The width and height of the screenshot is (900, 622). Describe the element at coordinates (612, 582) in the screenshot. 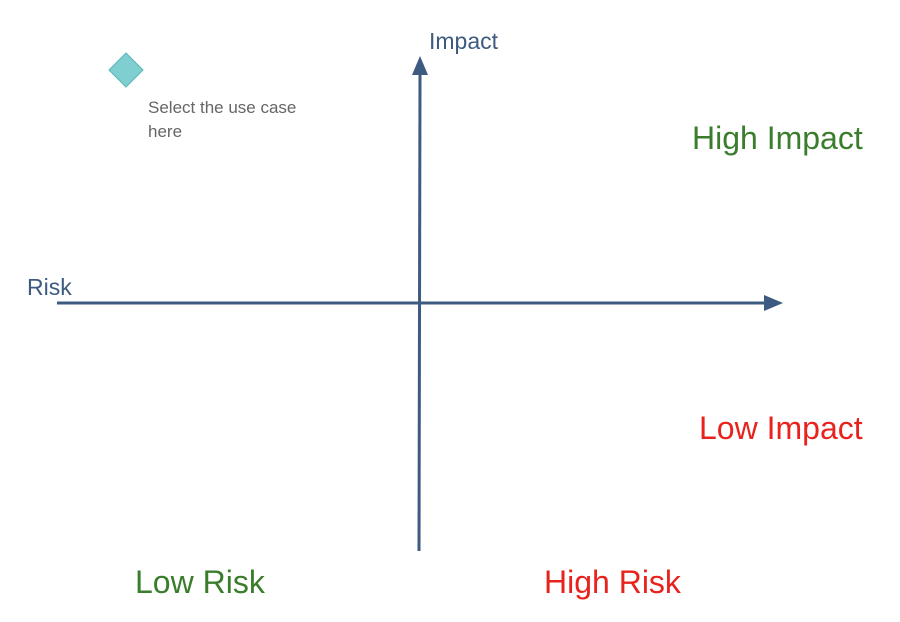

I see `high-risk-label: High Risk` at that location.